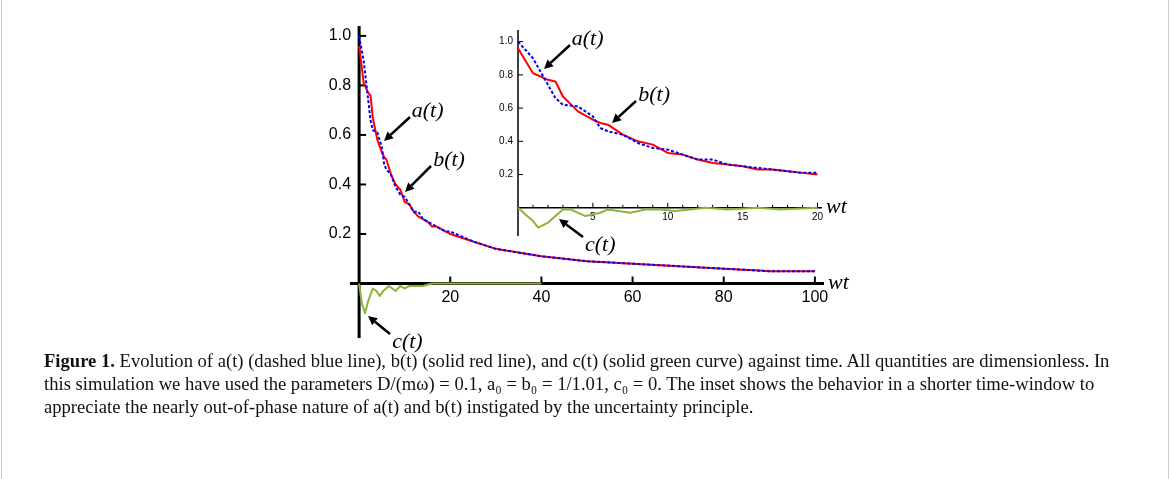 This screenshot has height=479, width=1170. What do you see at coordinates (723, 296) in the screenshot?
I see `x-tick-label: 80` at bounding box center [723, 296].